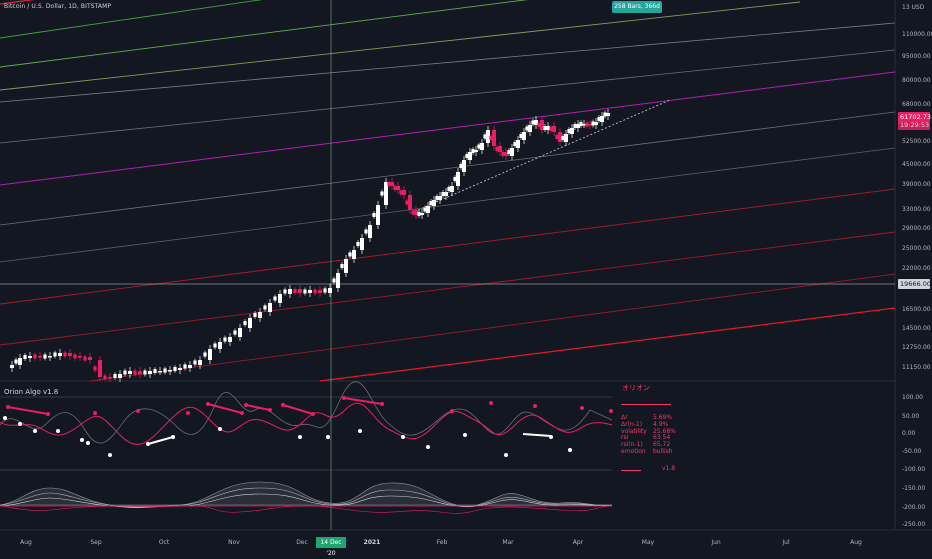 This screenshot has height=559, width=932. What do you see at coordinates (646, 438) in the screenshot?
I see `stat-row: rsi 63.54` at bounding box center [646, 438].